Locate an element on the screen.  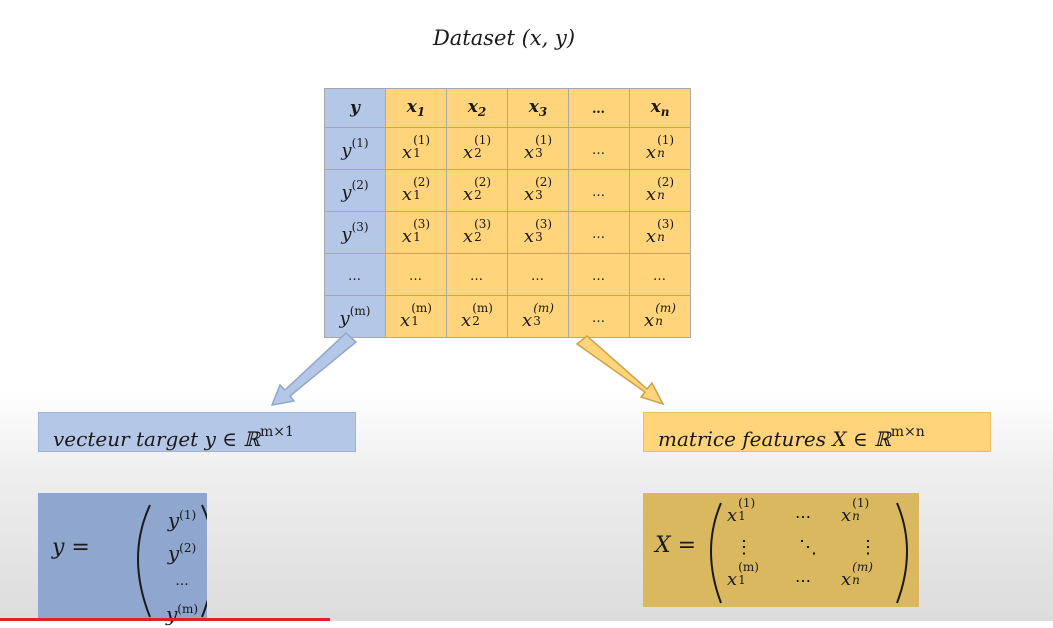
header-y: y is located at coordinates (355, 108).